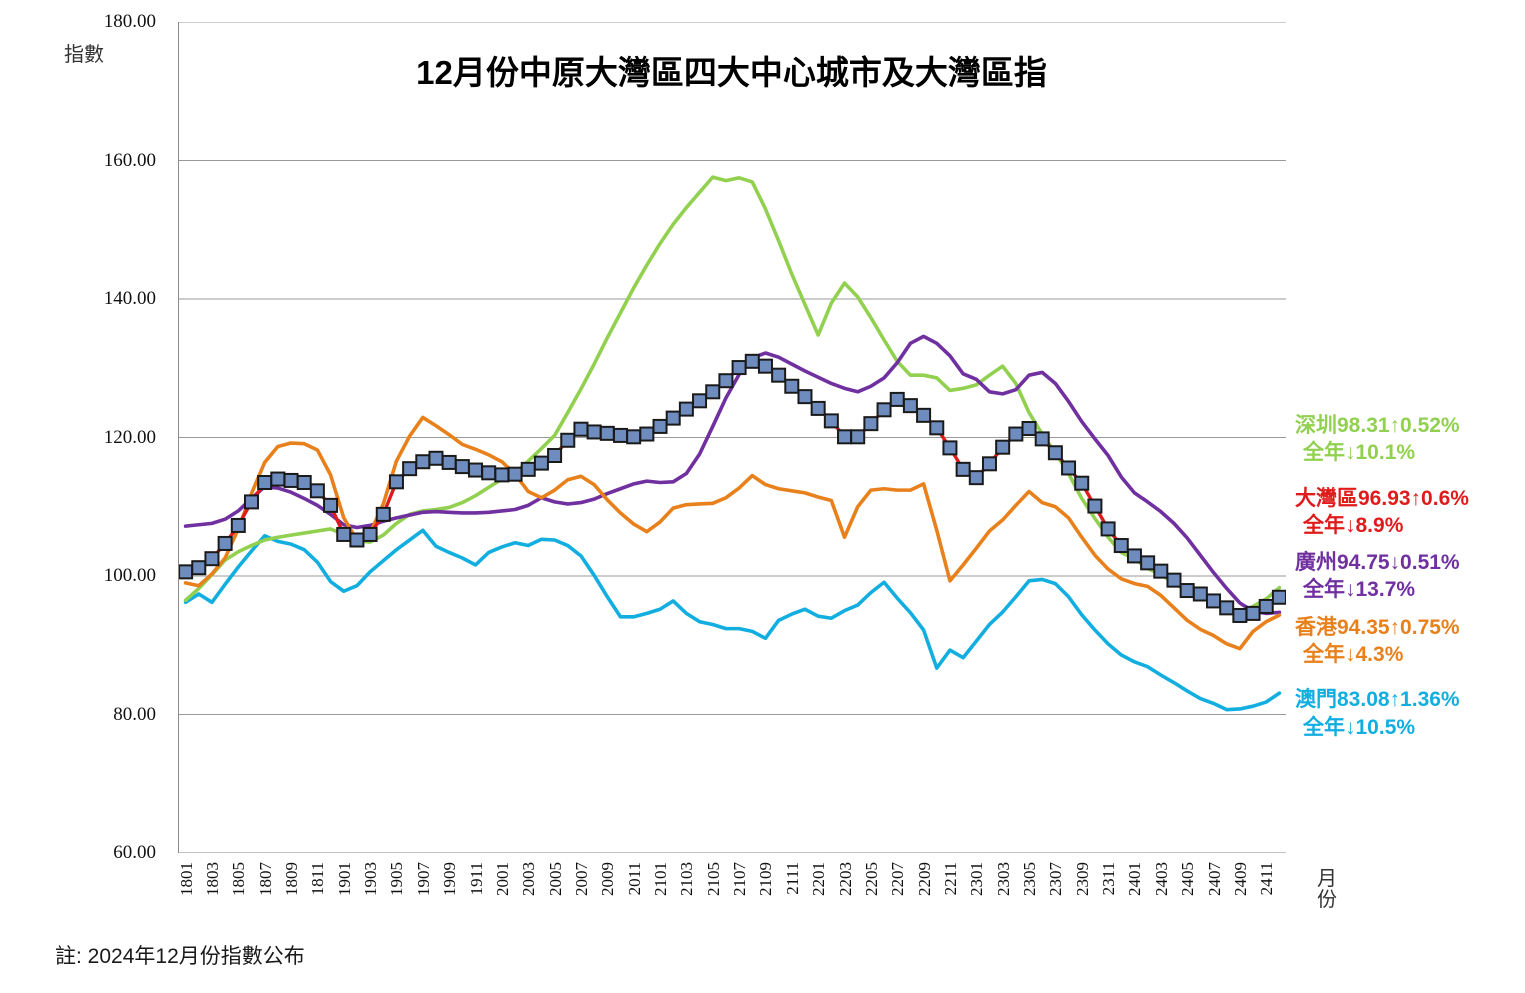  What do you see at coordinates (129, 437) in the screenshot?
I see `y-axis-tick-label: 120.00` at bounding box center [129, 437].